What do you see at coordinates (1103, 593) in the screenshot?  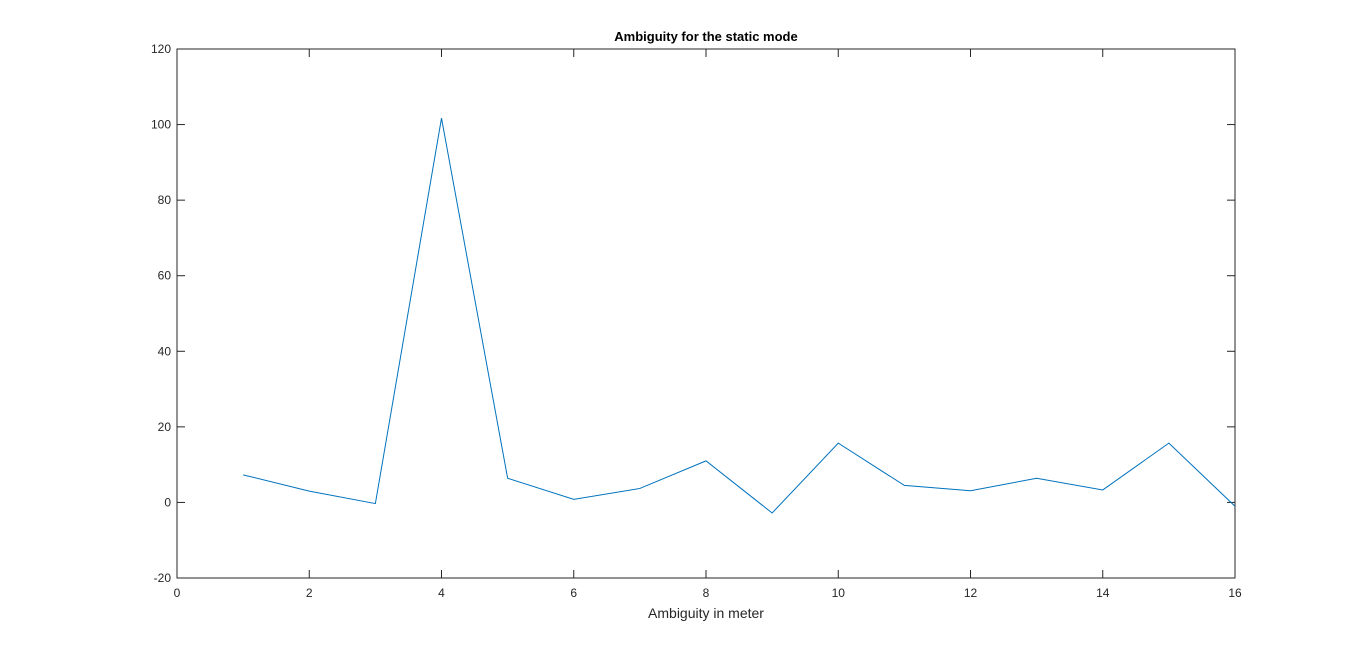 I see `x-tick-label: 14` at bounding box center [1103, 593].